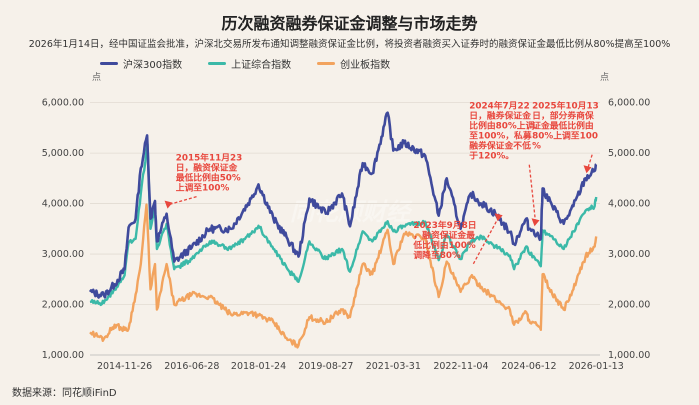 The width and height of the screenshot is (699, 405). I want to click on y-tick-label-left: 5,000.00, so click(63, 153).